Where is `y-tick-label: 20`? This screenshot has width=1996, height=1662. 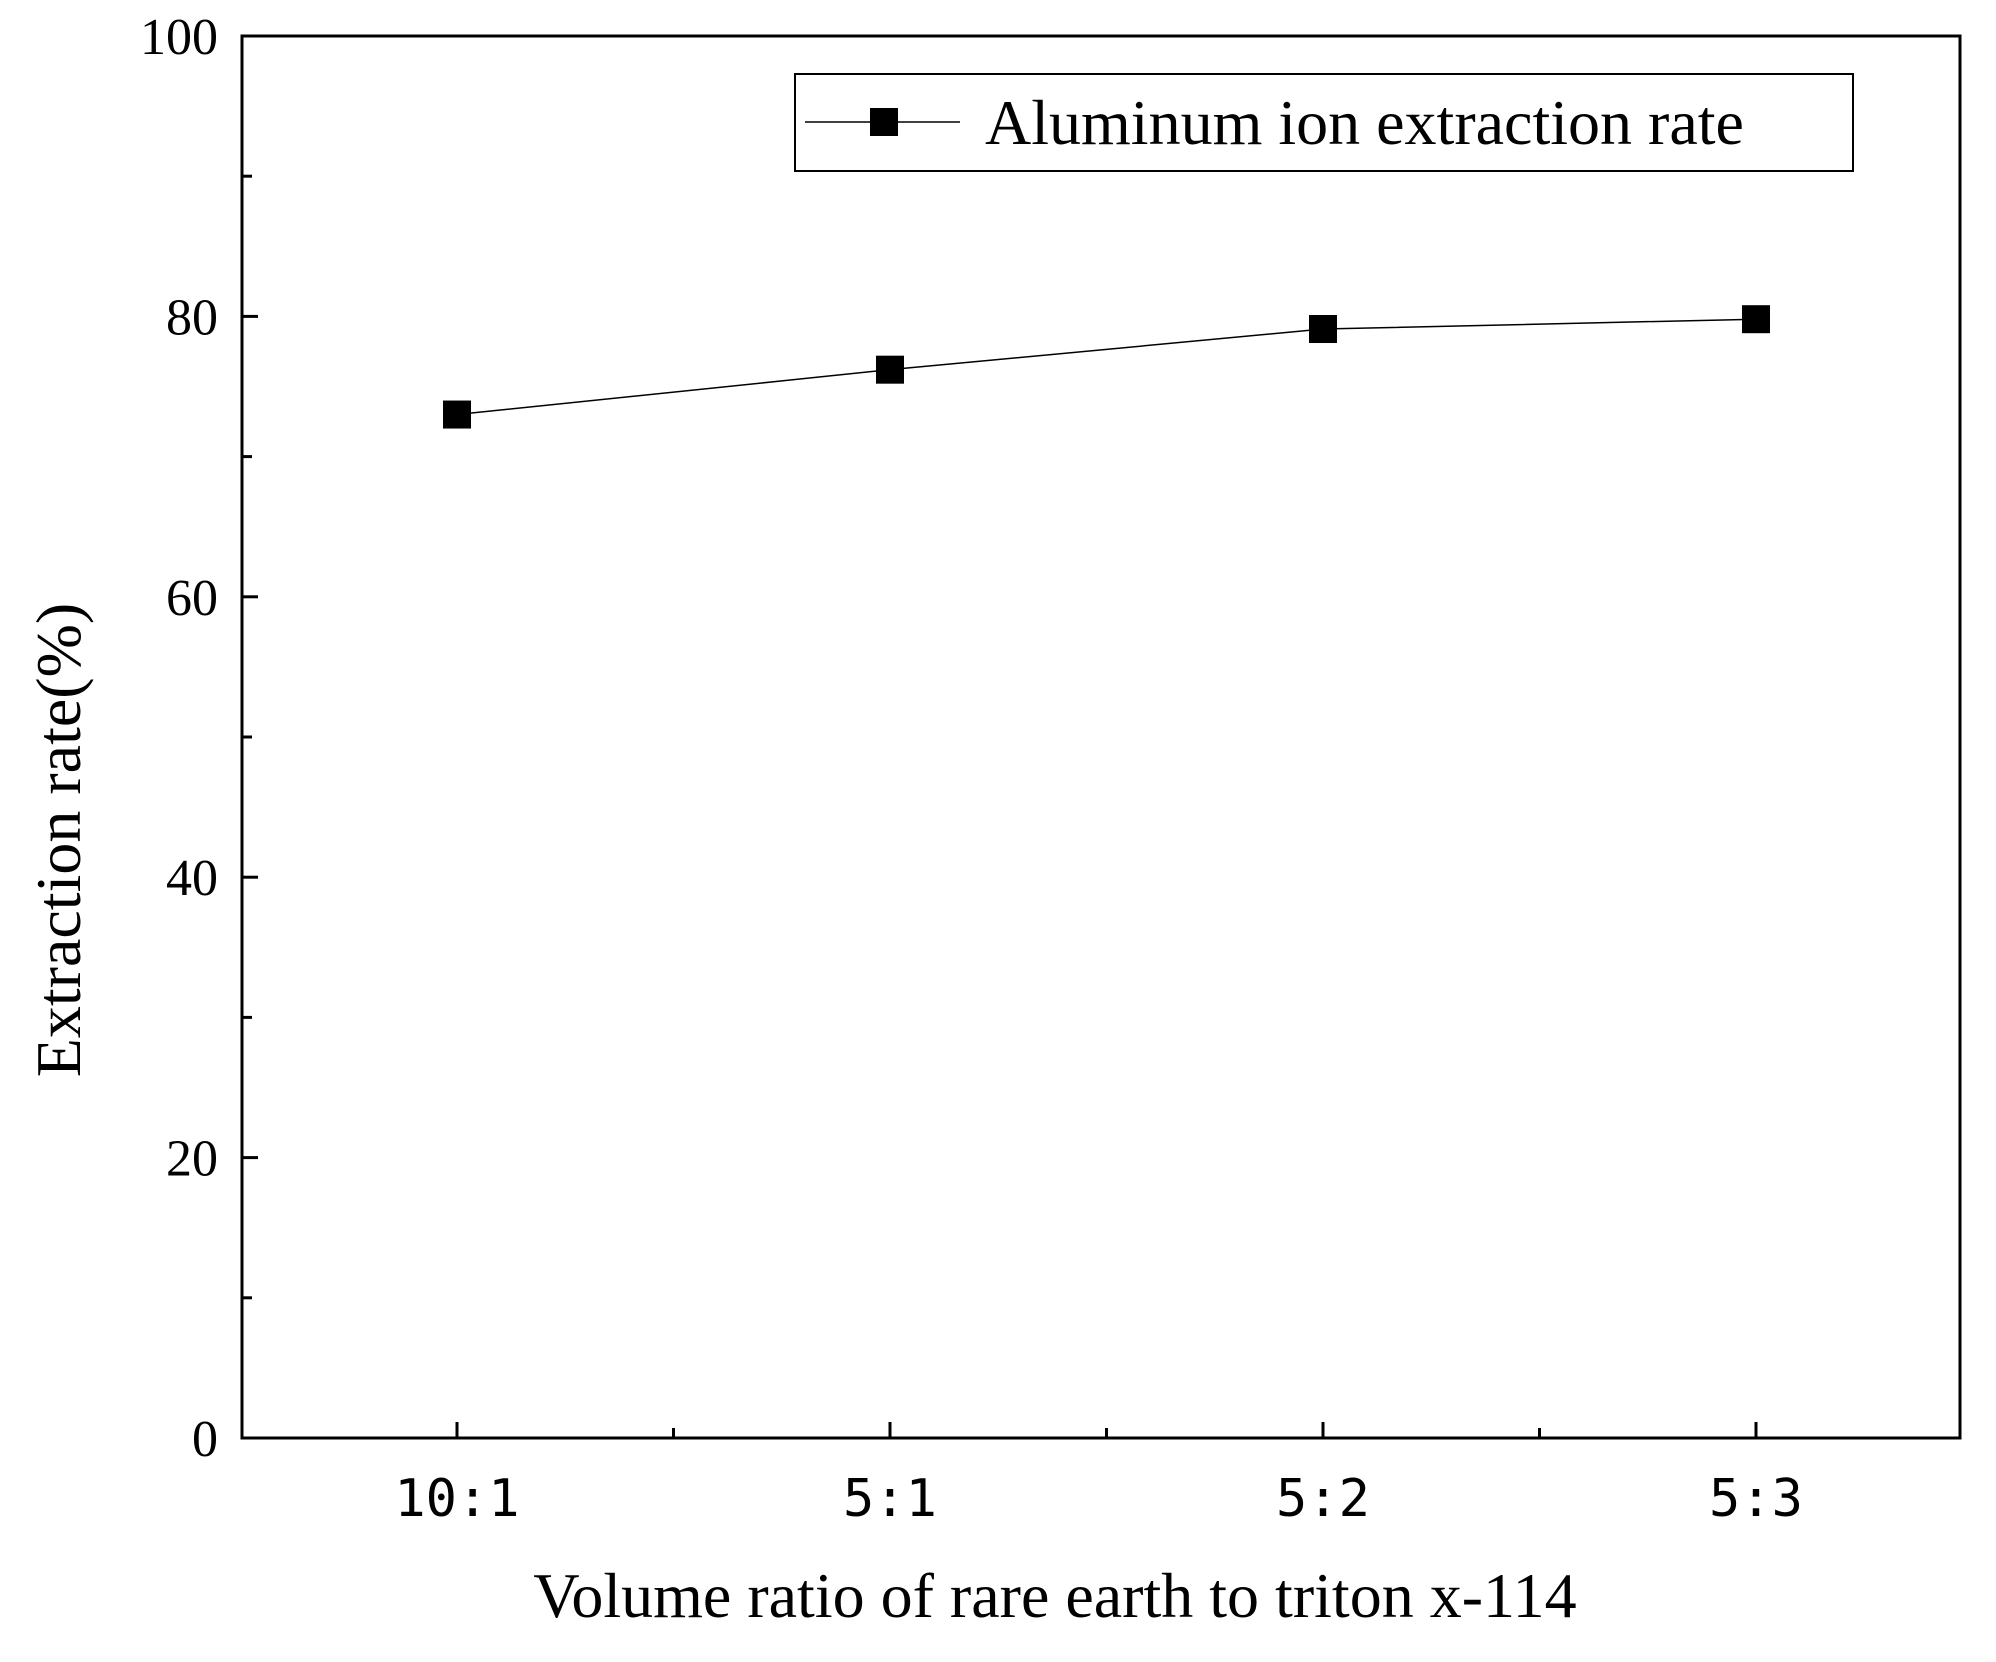 y-tick-label: 20 is located at coordinates (192, 1159).